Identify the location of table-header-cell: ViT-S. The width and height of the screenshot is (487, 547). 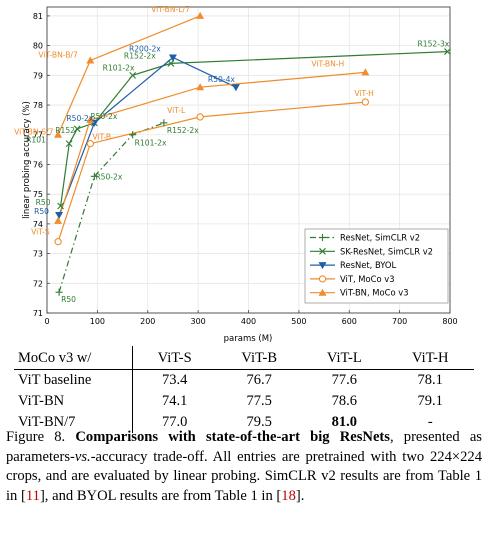
(174, 358).